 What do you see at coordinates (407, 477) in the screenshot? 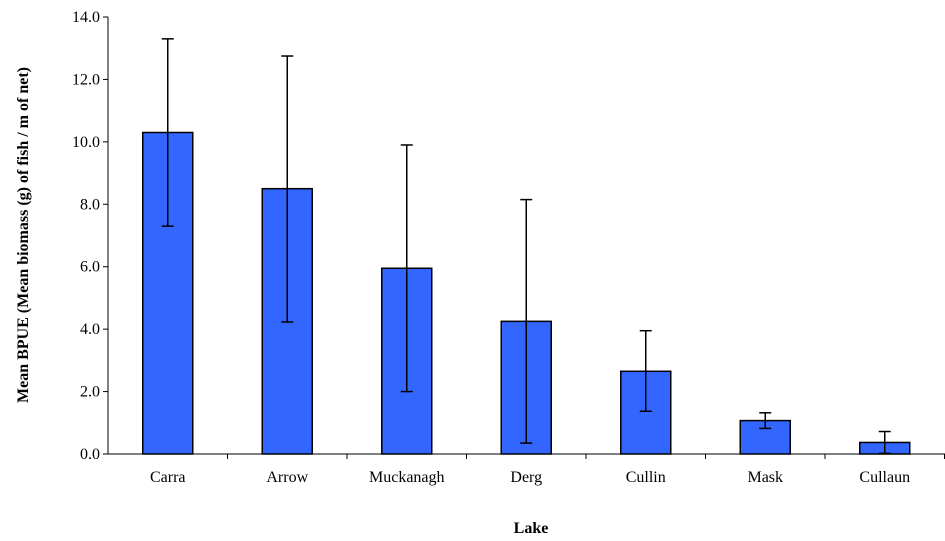
I see `x-tick-label: Muckanagh` at bounding box center [407, 477].